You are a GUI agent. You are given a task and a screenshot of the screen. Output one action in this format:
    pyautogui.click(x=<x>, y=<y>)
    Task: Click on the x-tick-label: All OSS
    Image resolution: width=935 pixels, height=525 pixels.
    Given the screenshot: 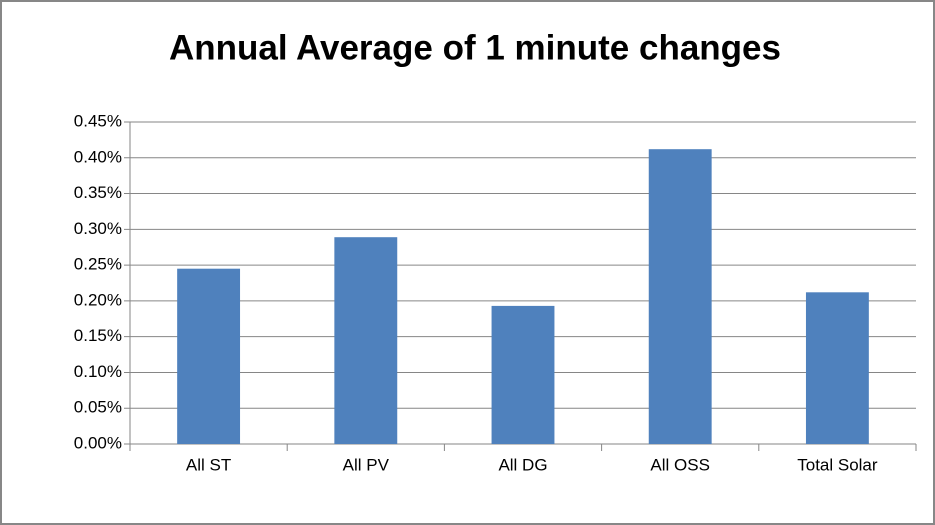 What is the action you would take?
    pyautogui.click(x=680, y=464)
    